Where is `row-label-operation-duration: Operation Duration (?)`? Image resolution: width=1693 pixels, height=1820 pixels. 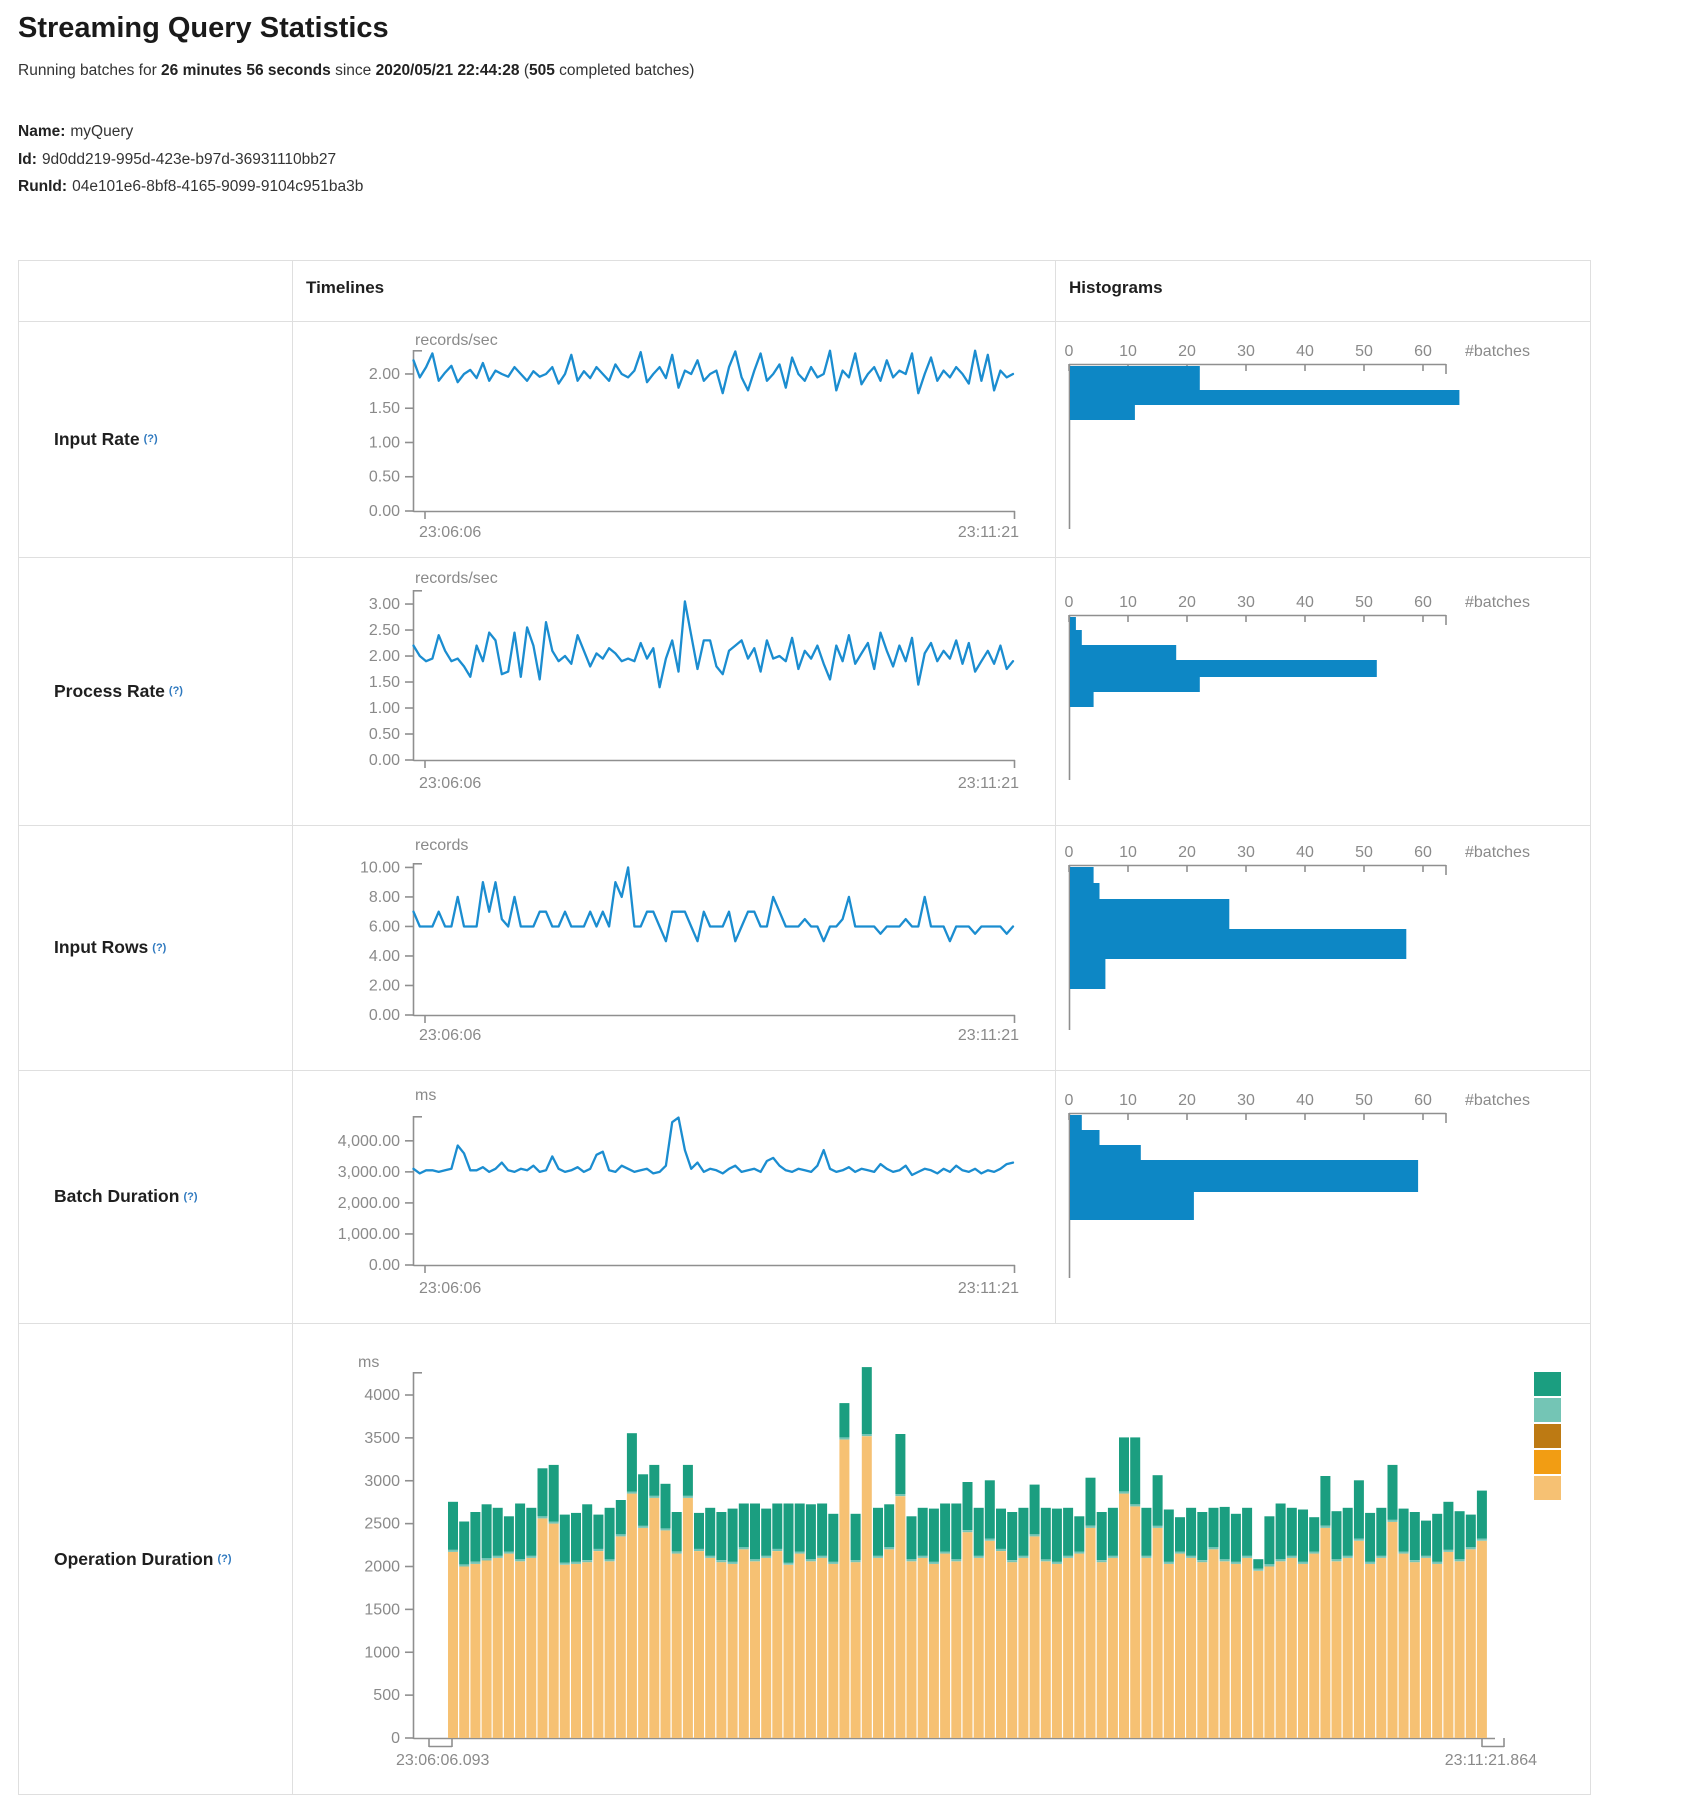 row-label-operation-duration: Operation Duration (?) is located at coordinates (143, 1558).